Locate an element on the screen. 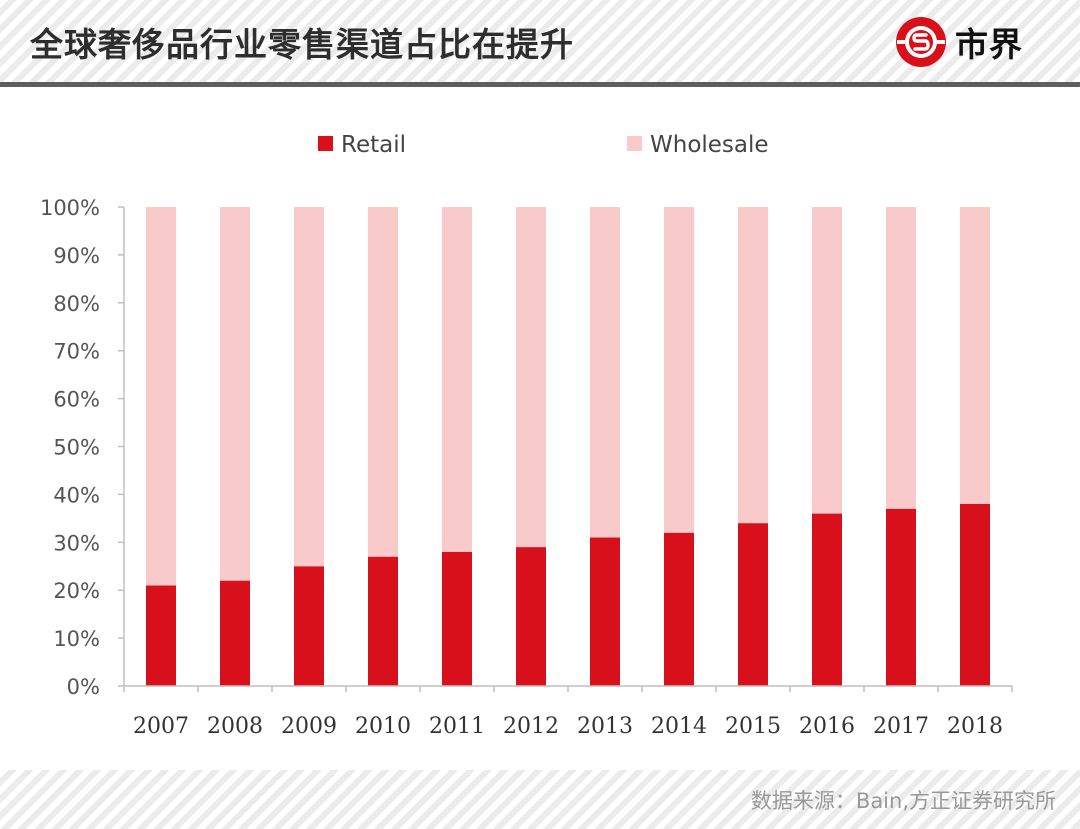  y-tick-label: 0% is located at coordinates (83, 687).